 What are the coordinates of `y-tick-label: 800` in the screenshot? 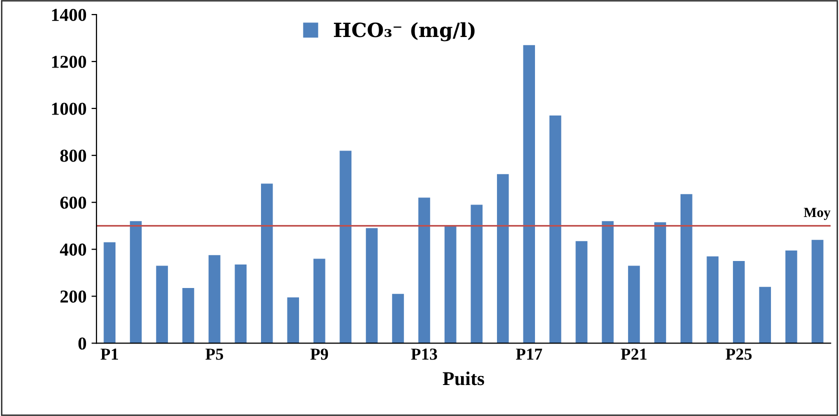 It's located at (73, 156).